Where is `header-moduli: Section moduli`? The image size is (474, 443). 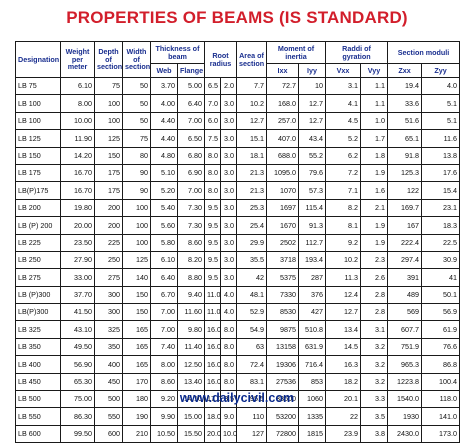 header-moduli: Section moduli is located at coordinates (424, 52).